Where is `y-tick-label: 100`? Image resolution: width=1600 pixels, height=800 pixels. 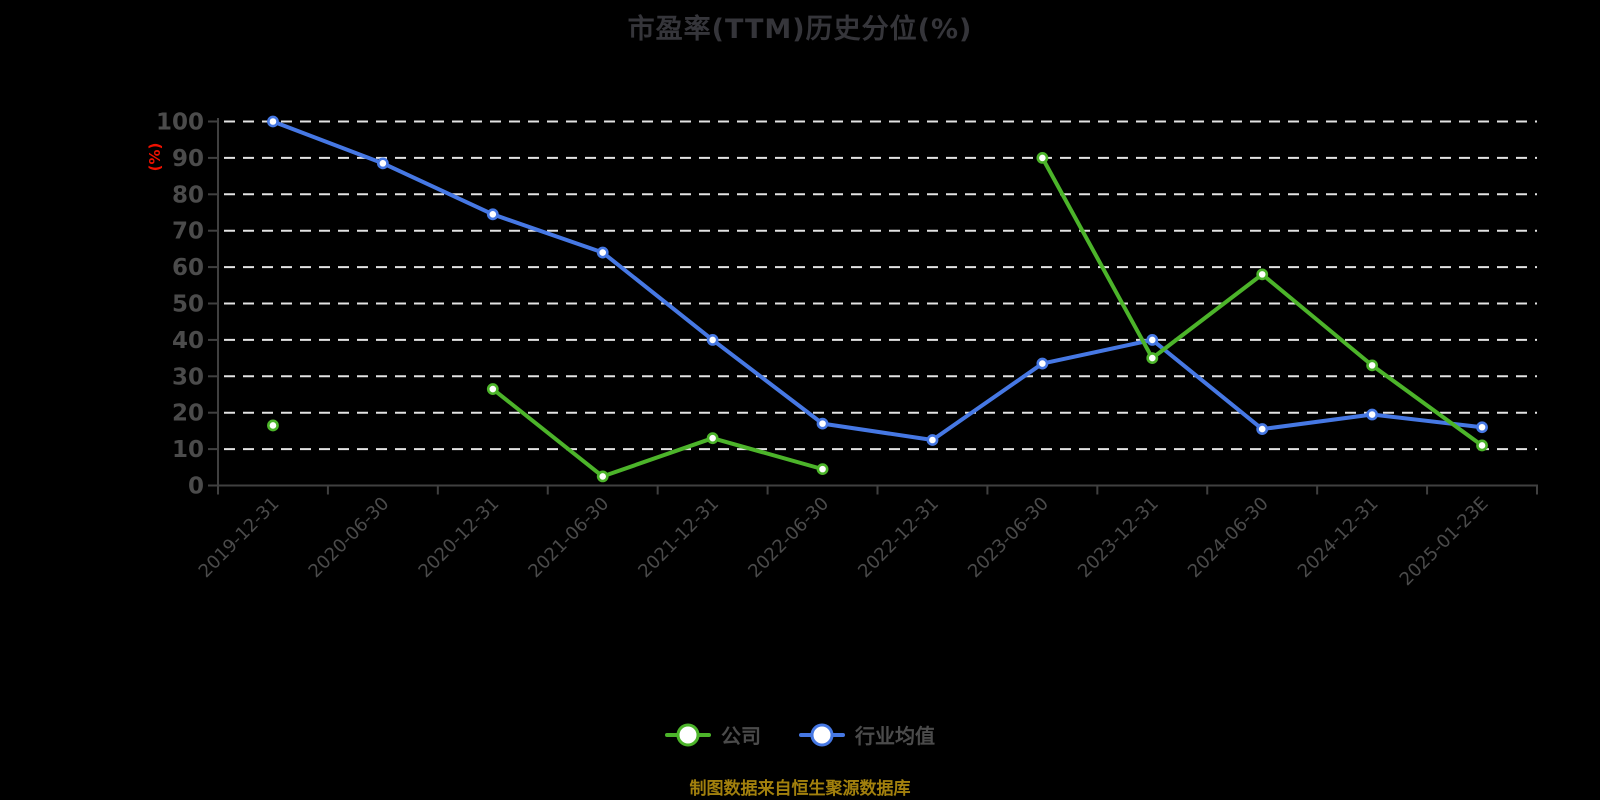 y-tick-label: 100 is located at coordinates (180, 123).